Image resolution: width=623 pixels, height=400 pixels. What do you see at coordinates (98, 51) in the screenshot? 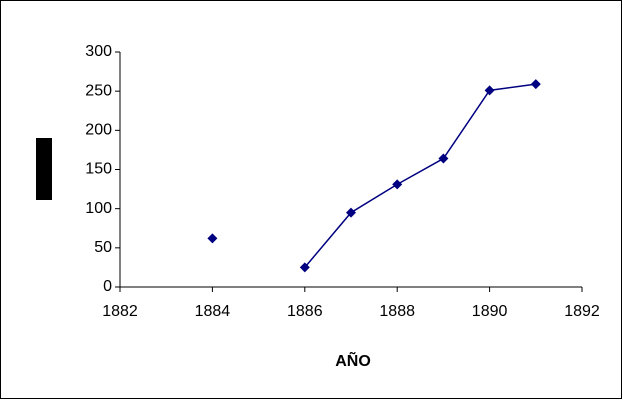
I see `y-tick-label: 300` at bounding box center [98, 51].